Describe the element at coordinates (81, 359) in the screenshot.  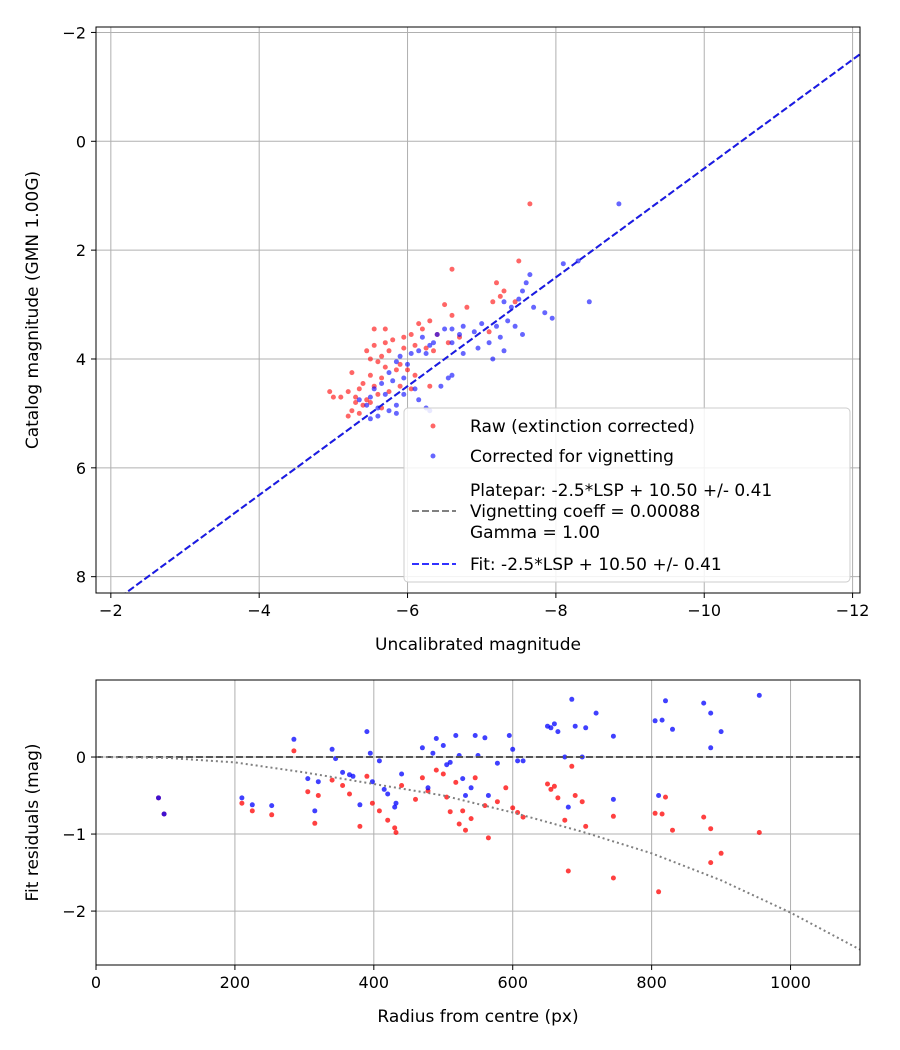
I see `y-tick-label: 4` at that location.